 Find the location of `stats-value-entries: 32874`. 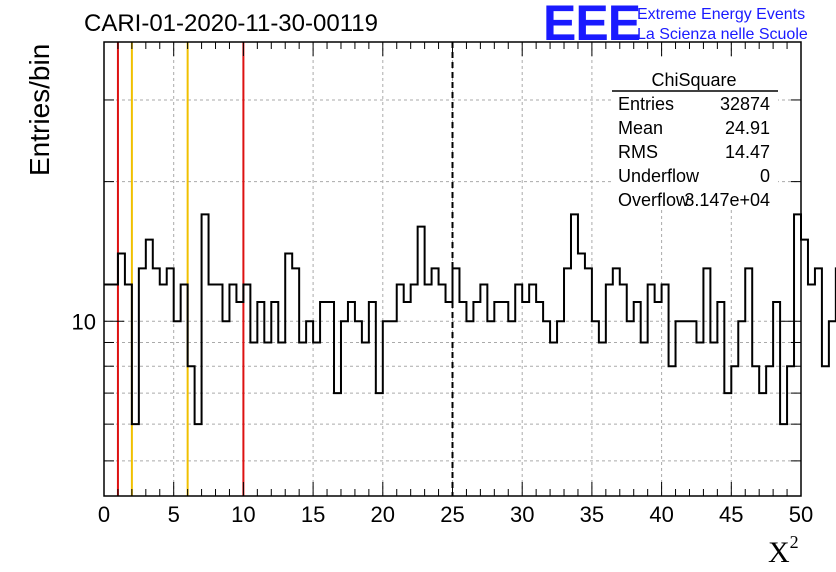

stats-value-entries: 32874 is located at coordinates (745, 104).